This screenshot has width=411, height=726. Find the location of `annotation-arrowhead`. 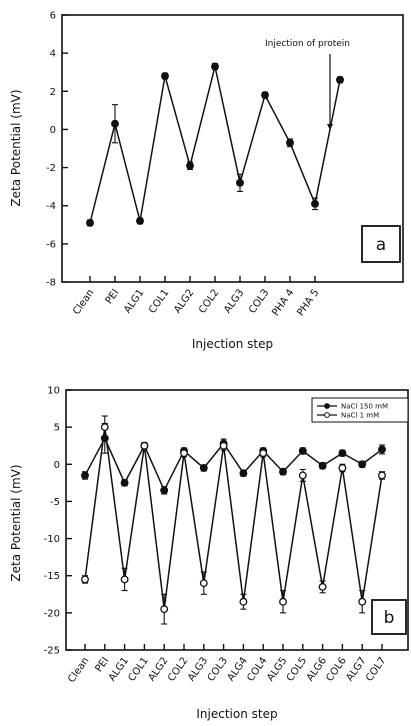

annotation-arrowhead is located at coordinates (330, 127).